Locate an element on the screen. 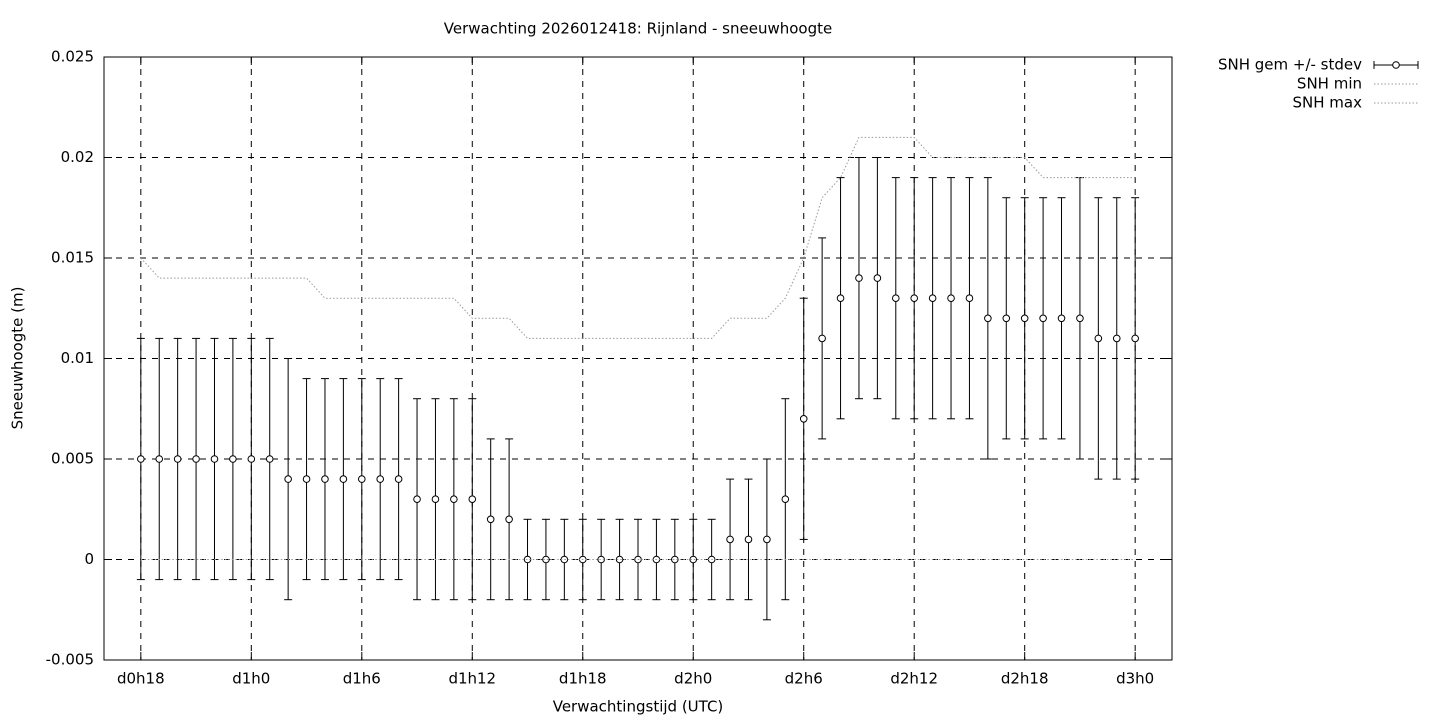 This screenshot has width=1440, height=720. y-tick-label: 0.015 is located at coordinates (72, 258).